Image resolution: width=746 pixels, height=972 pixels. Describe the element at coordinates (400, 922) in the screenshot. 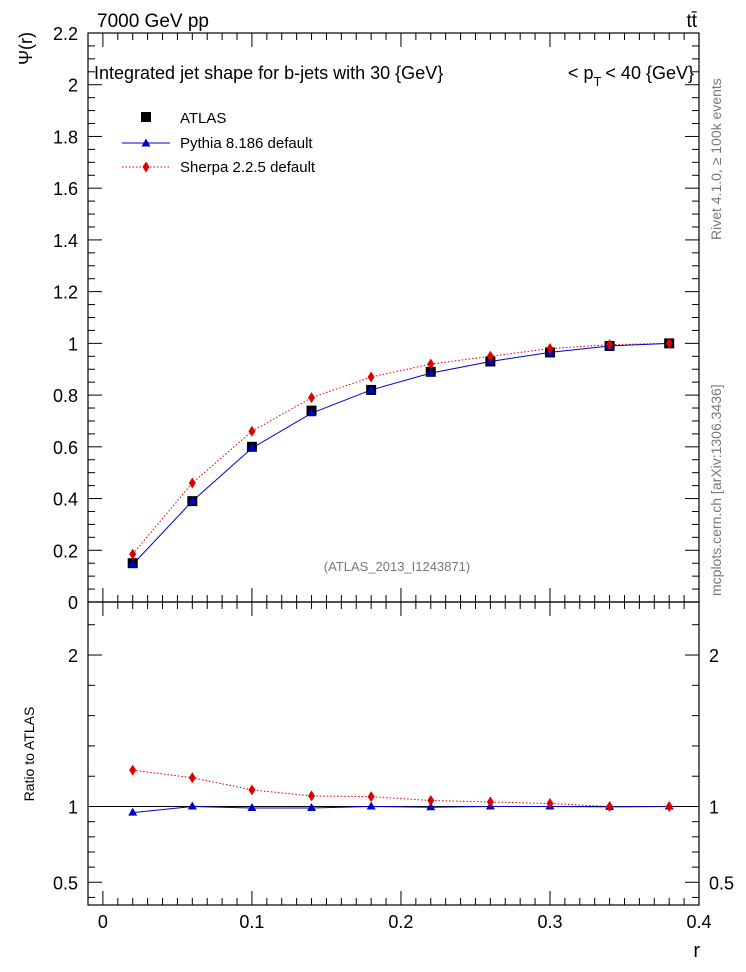

I see `x-tick-label: 0.2` at that location.